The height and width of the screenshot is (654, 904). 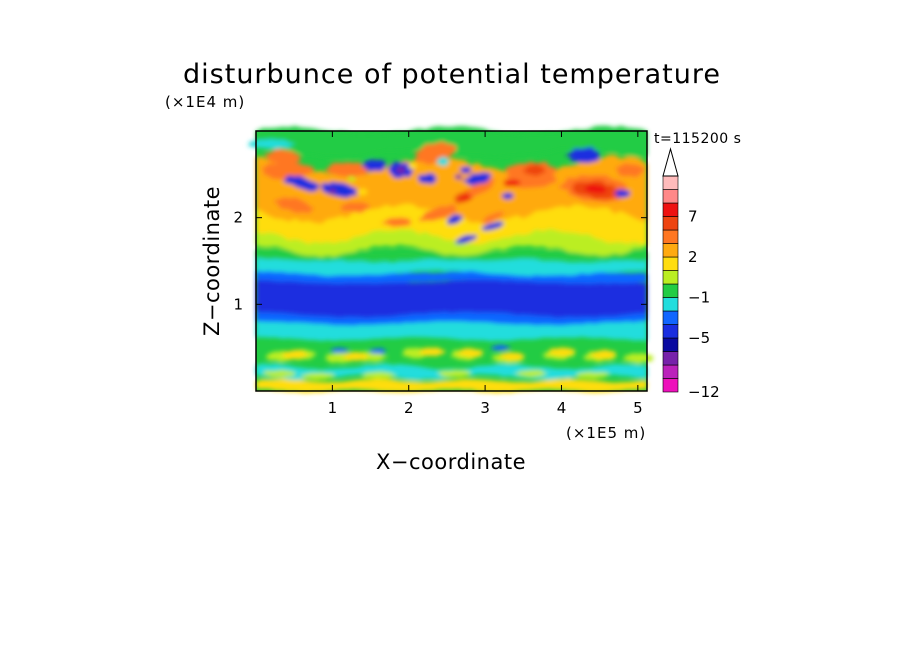 What do you see at coordinates (670, 162) in the screenshot?
I see `colorbar-extend-arrow` at bounding box center [670, 162].